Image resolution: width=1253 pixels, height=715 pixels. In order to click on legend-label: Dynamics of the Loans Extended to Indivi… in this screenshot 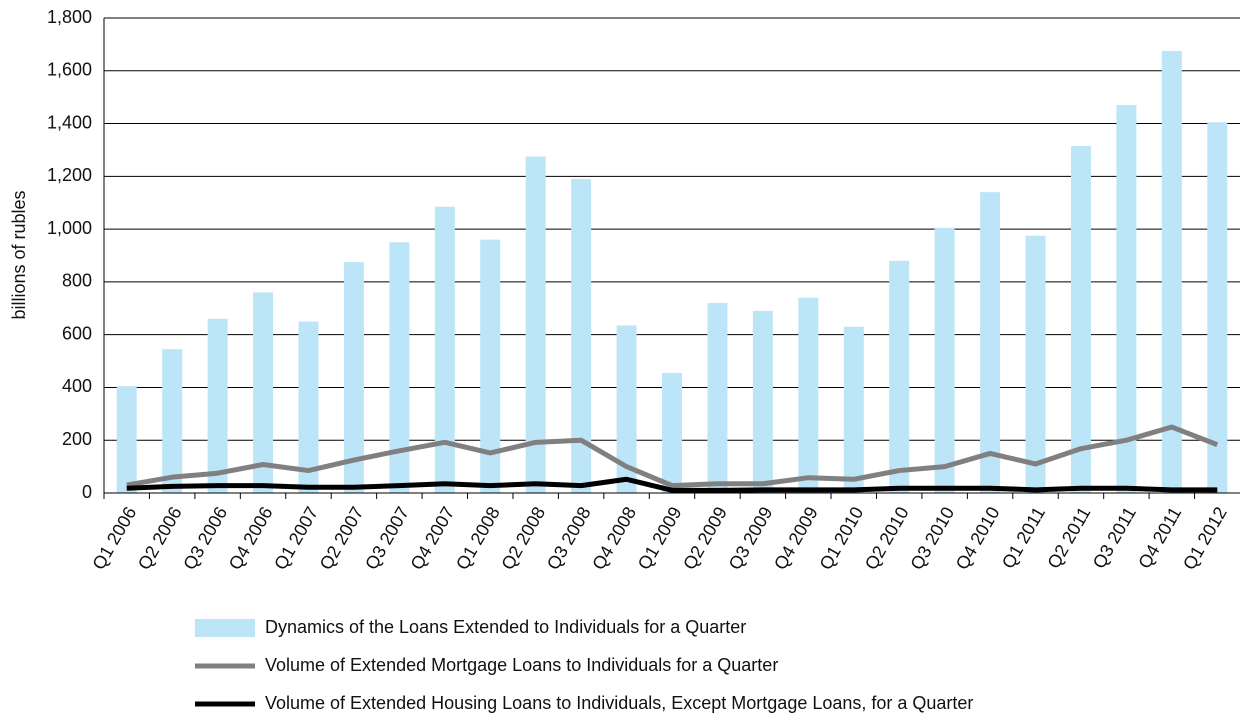, I will do `click(505, 627)`.